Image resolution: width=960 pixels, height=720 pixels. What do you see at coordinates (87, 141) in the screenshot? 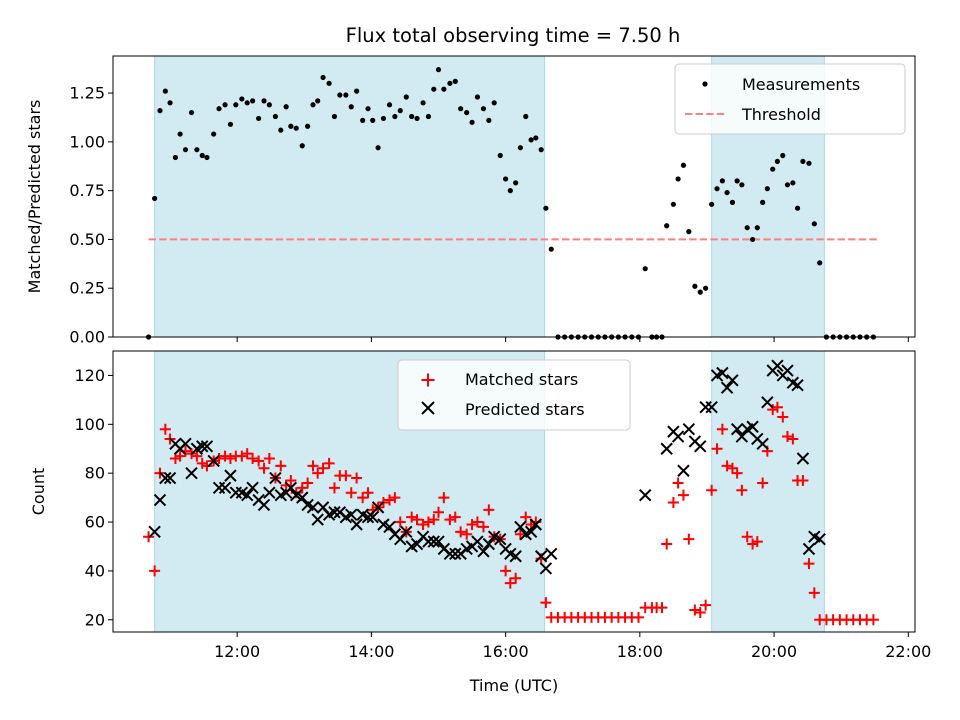
I see `y-tick-label: 1.00` at bounding box center [87, 141].